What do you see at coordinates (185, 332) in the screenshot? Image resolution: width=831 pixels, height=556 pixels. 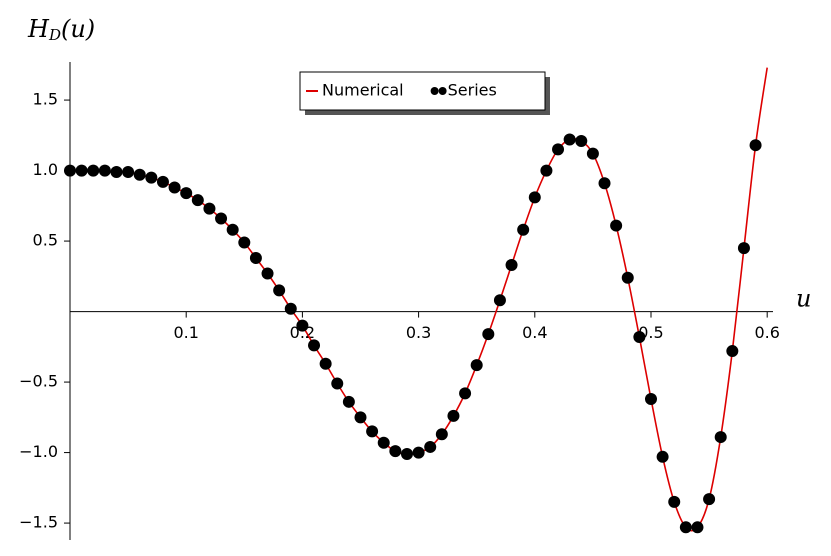 I see `x-tick-label: 0.1` at bounding box center [185, 332].